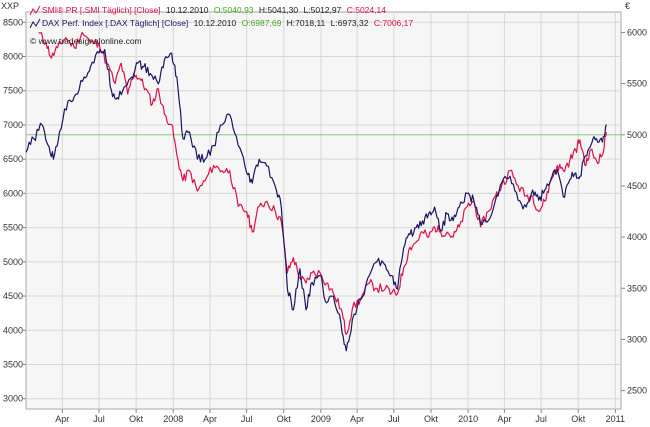 The height and width of the screenshot is (427, 650). What do you see at coordinates (637, 186) in the screenshot?
I see `right-tick-label: 4500` at bounding box center [637, 186].